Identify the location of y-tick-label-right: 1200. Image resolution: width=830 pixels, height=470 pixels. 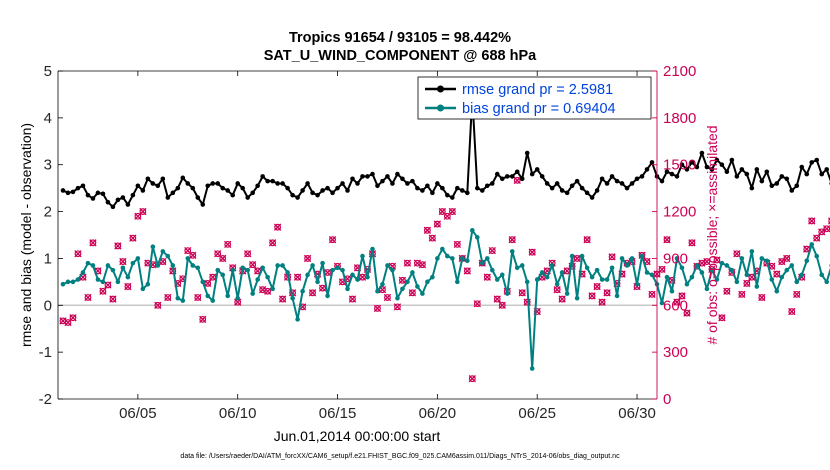
(679, 212).